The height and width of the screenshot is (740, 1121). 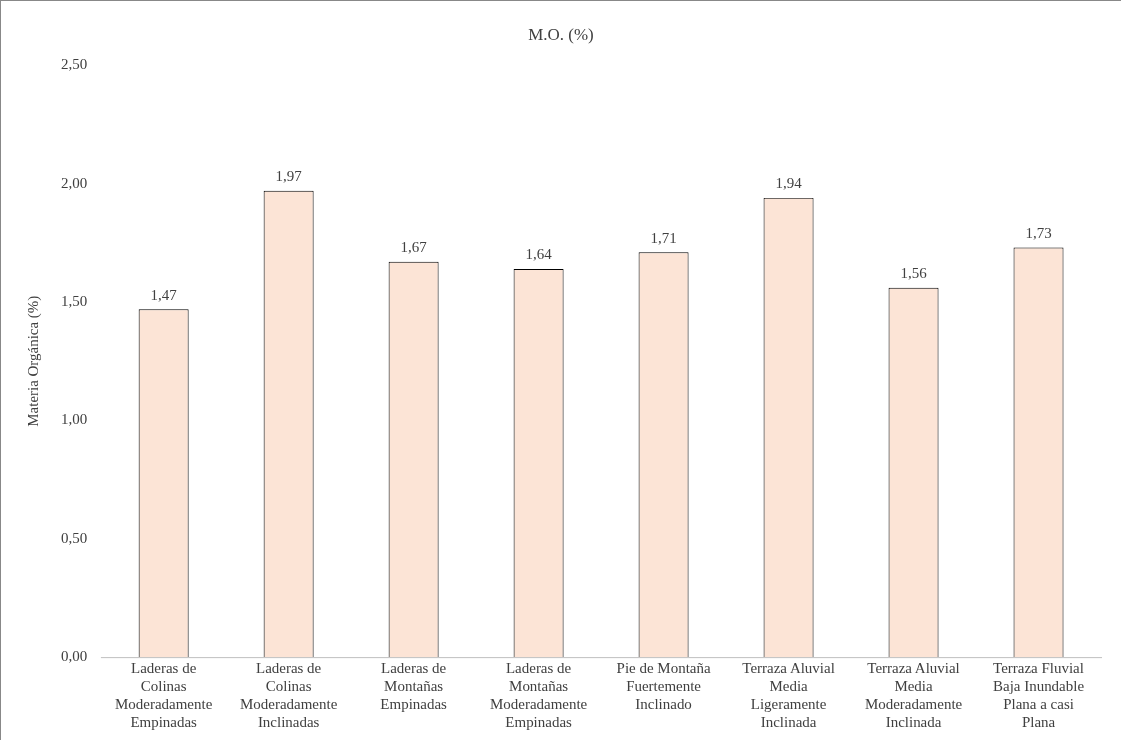 What do you see at coordinates (74, 182) in the screenshot?
I see `y-tick-label: 2,00` at bounding box center [74, 182].